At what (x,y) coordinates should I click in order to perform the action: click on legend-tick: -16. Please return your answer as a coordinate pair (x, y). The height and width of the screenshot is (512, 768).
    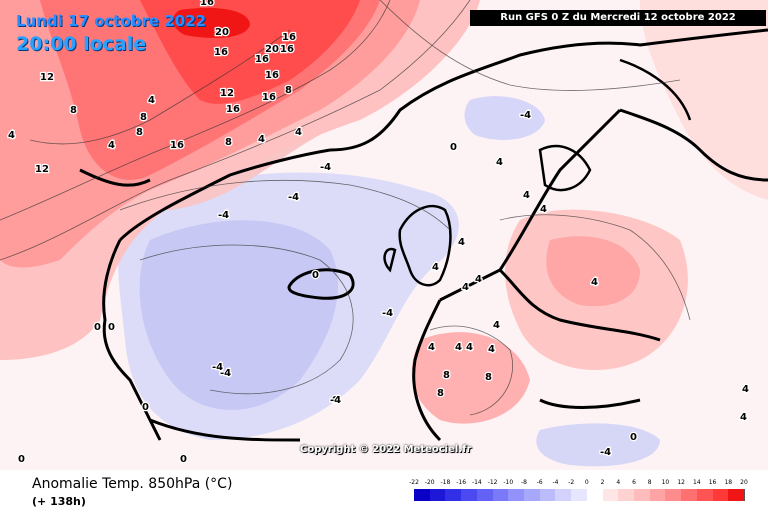
    Looking at the image, I should click on (461, 482).